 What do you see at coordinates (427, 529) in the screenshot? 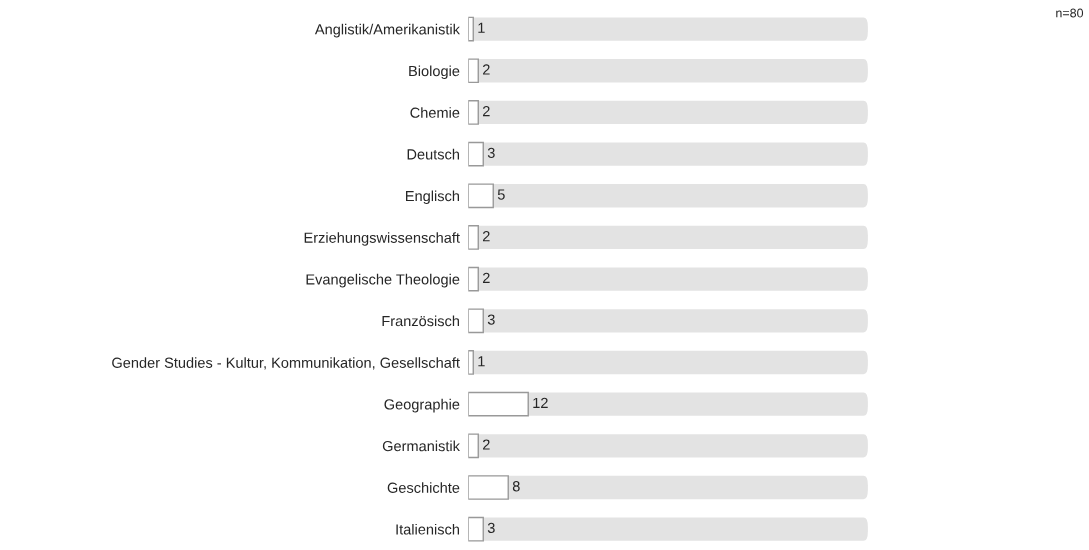
I see `y-tick-label: Italienisch` at bounding box center [427, 529].